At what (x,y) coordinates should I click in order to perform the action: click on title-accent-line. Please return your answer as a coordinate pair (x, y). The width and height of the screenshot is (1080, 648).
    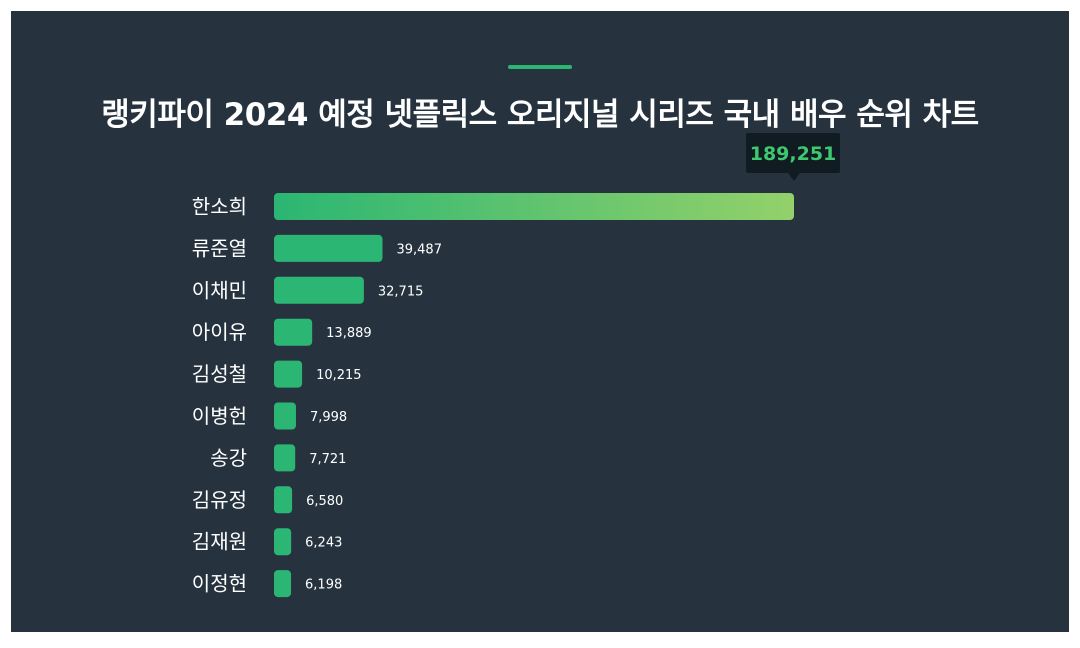
    Looking at the image, I should click on (540, 67).